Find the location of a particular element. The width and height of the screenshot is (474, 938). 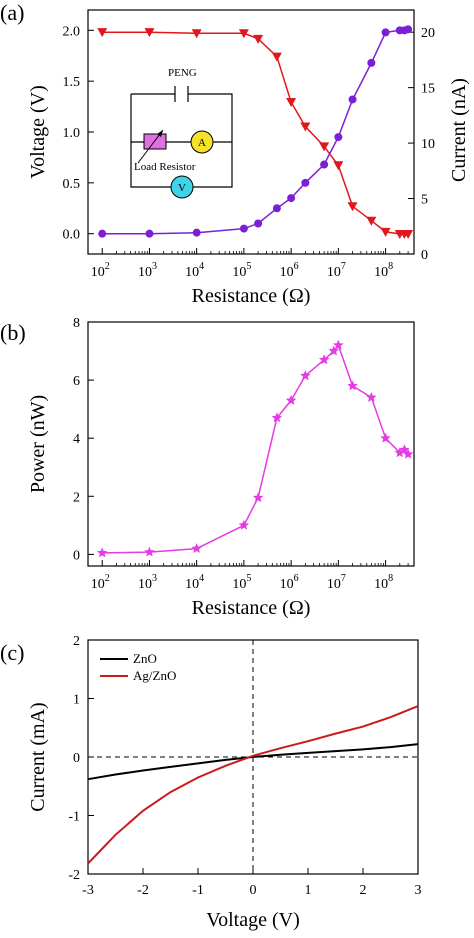

panel-a-x-tick-label: 10⁷ is located at coordinates (336, 270).